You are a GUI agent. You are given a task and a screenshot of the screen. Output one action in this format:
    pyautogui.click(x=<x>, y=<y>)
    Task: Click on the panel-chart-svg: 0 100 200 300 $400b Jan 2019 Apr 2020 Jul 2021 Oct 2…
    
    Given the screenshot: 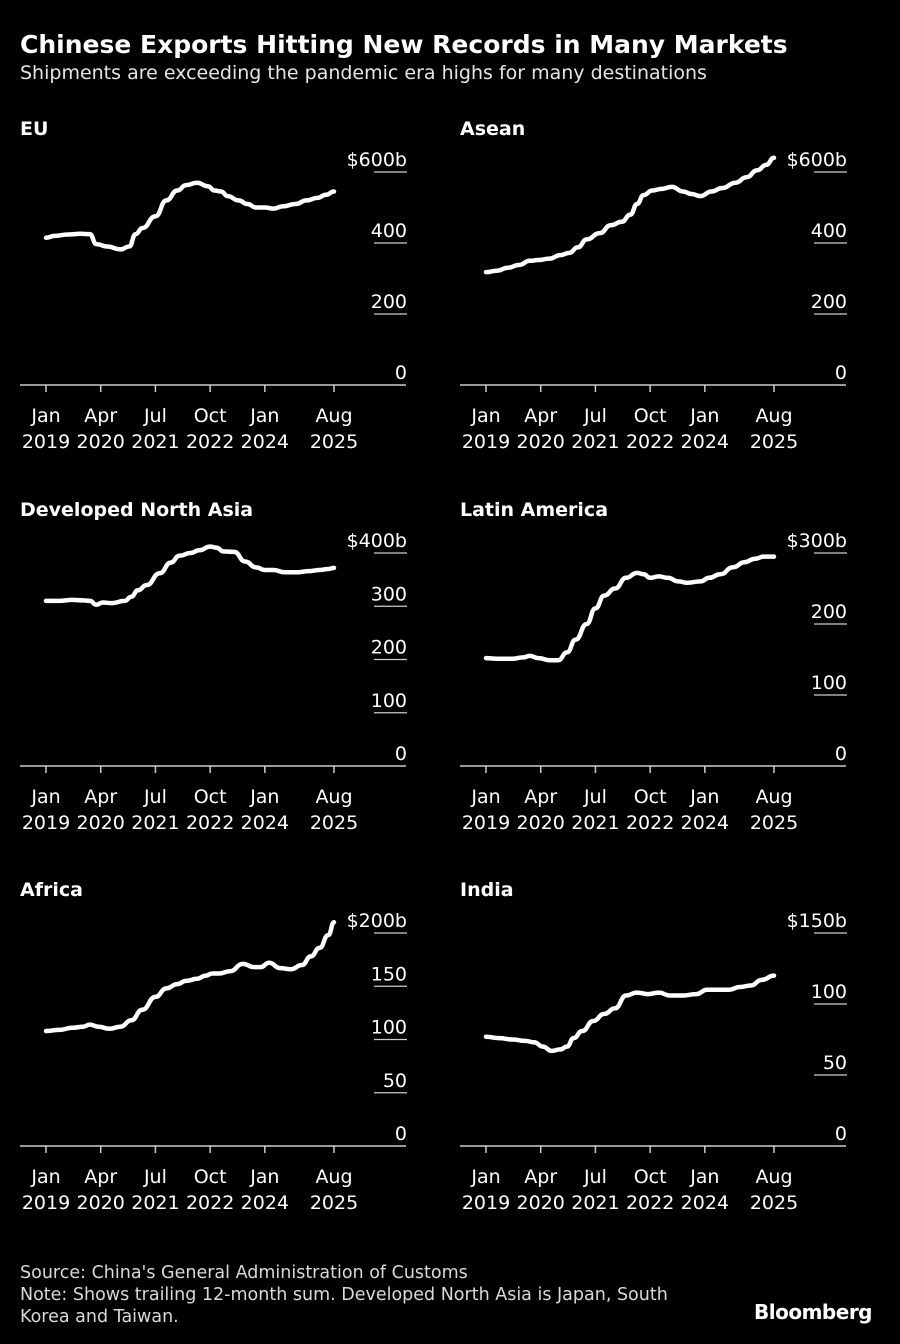 What is the action you would take?
    pyautogui.click(x=213, y=682)
    